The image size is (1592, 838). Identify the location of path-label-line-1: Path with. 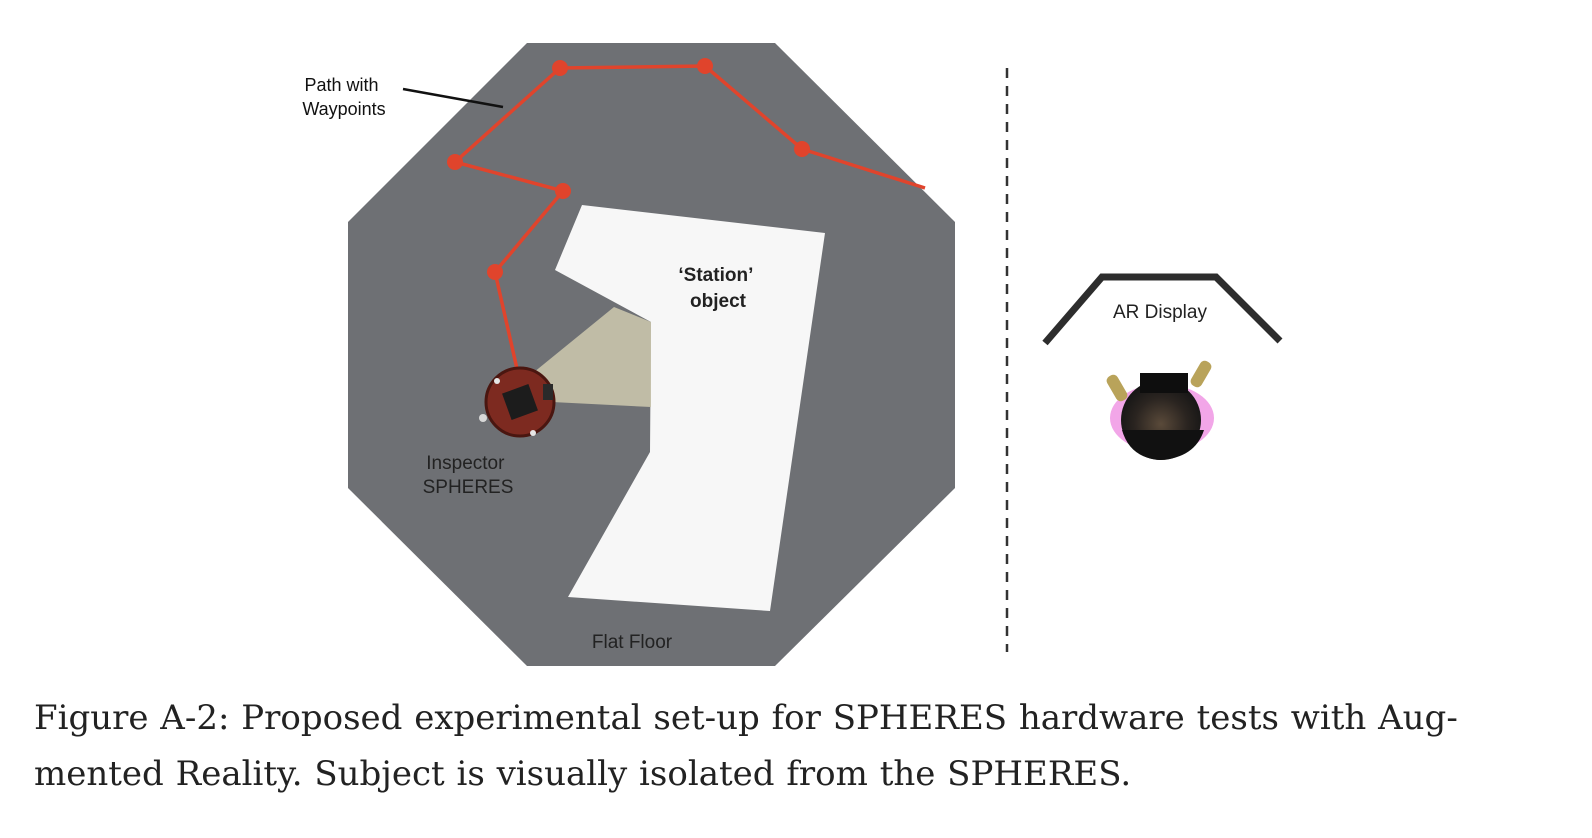
(341, 85).